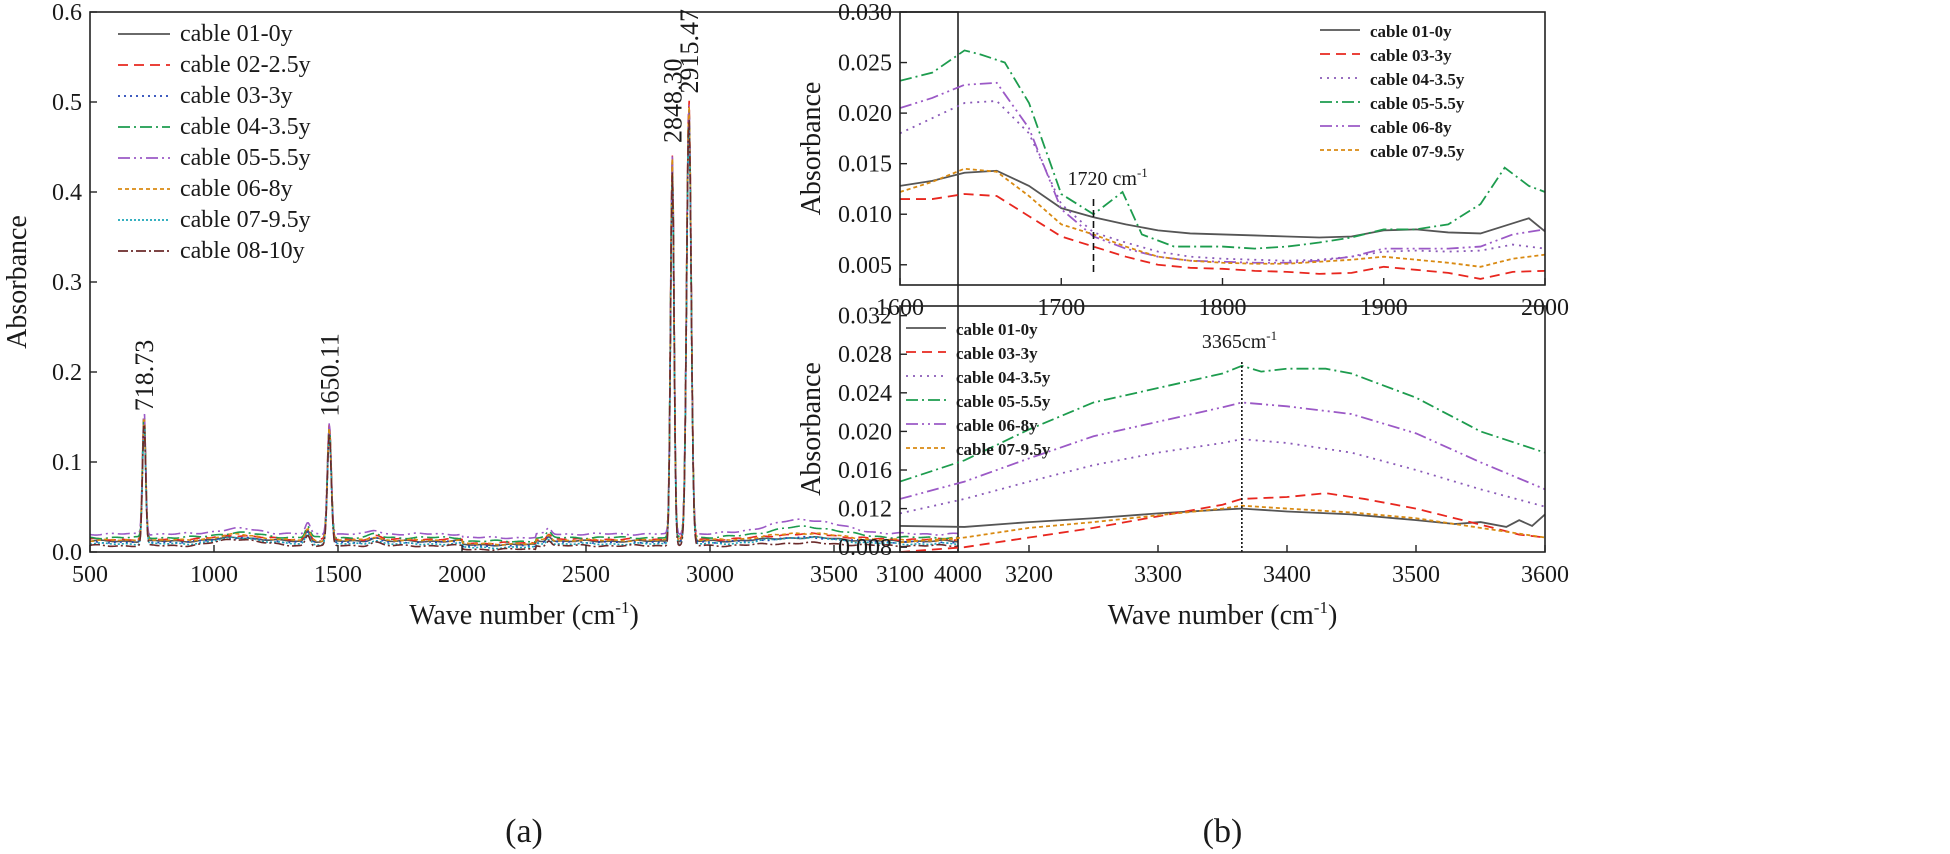 The height and width of the screenshot is (854, 1950). What do you see at coordinates (865, 548) in the screenshot?
I see `y-tick-label: 0.008` at bounding box center [865, 548].